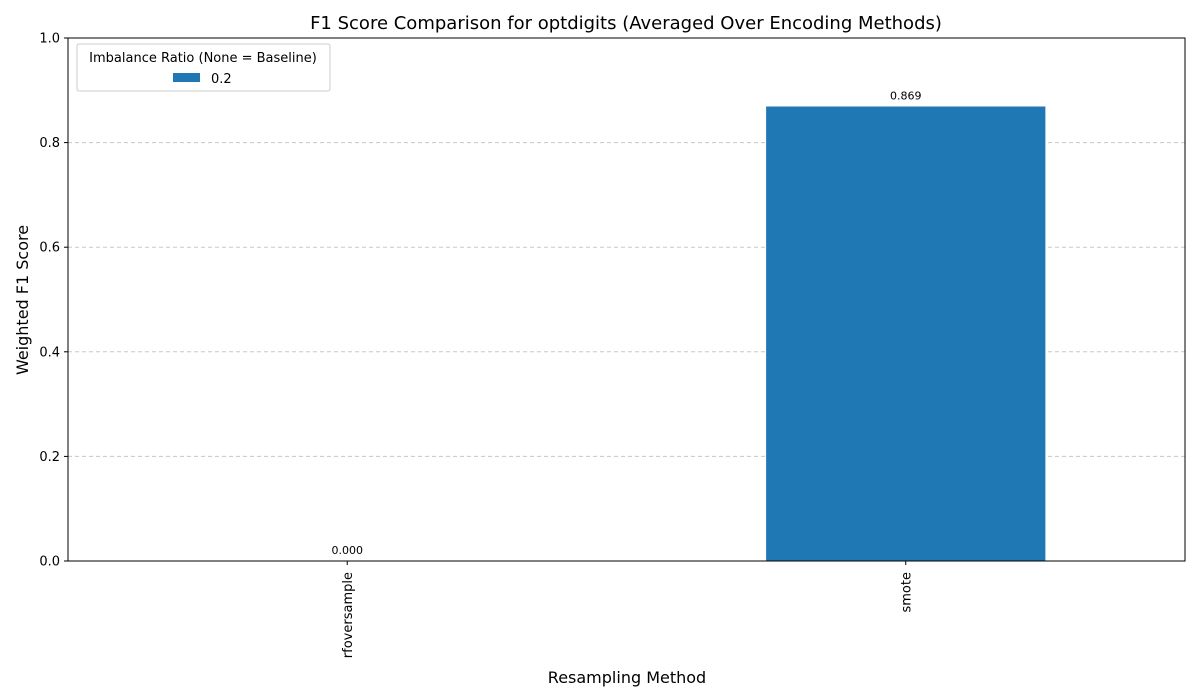 The height and width of the screenshot is (700, 1200). I want to click on legend-entry-label: 0.2, so click(221, 79).